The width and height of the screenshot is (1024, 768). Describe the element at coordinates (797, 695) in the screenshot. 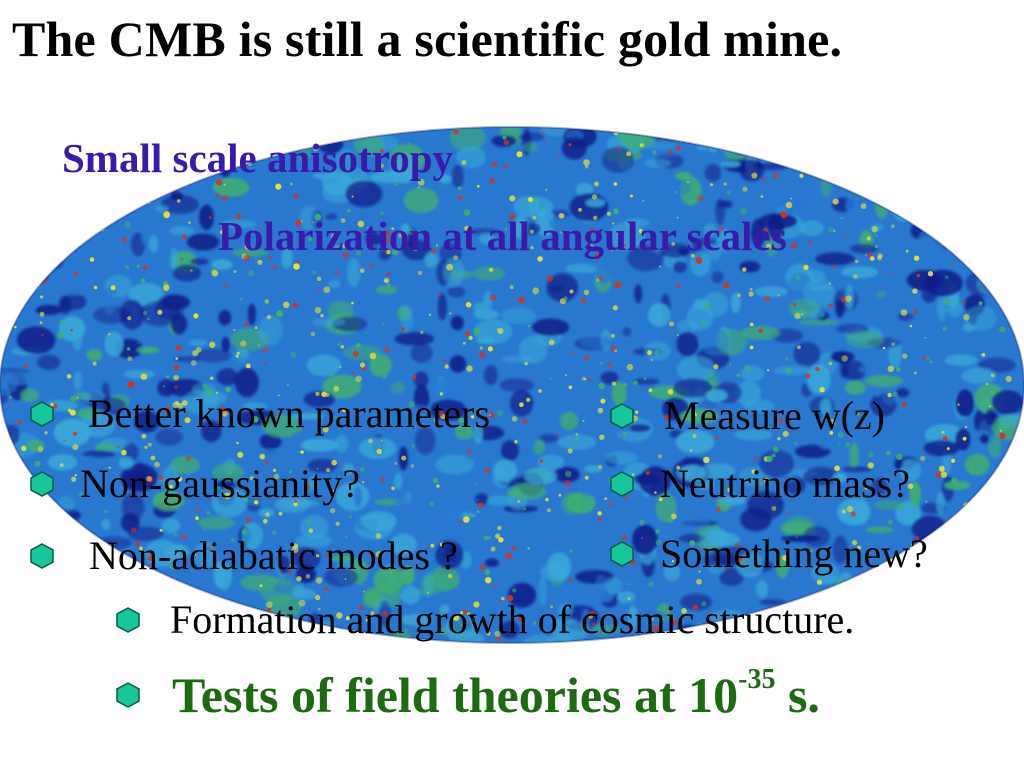

I see `field-theories-suffix: s.` at that location.